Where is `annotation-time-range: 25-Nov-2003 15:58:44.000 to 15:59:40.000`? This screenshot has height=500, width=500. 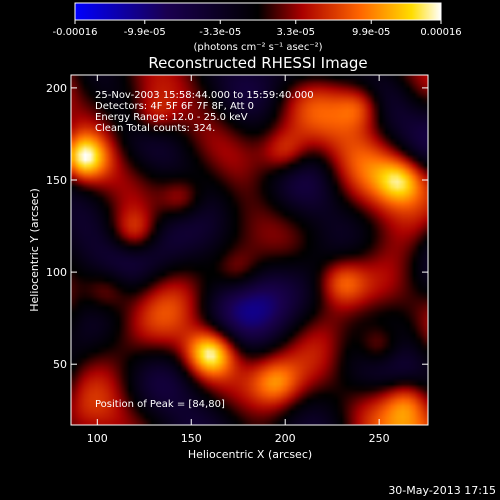 annotation-time-range: 25-Nov-2003 15:58:44.000 to 15:59:40.000 is located at coordinates (204, 95).